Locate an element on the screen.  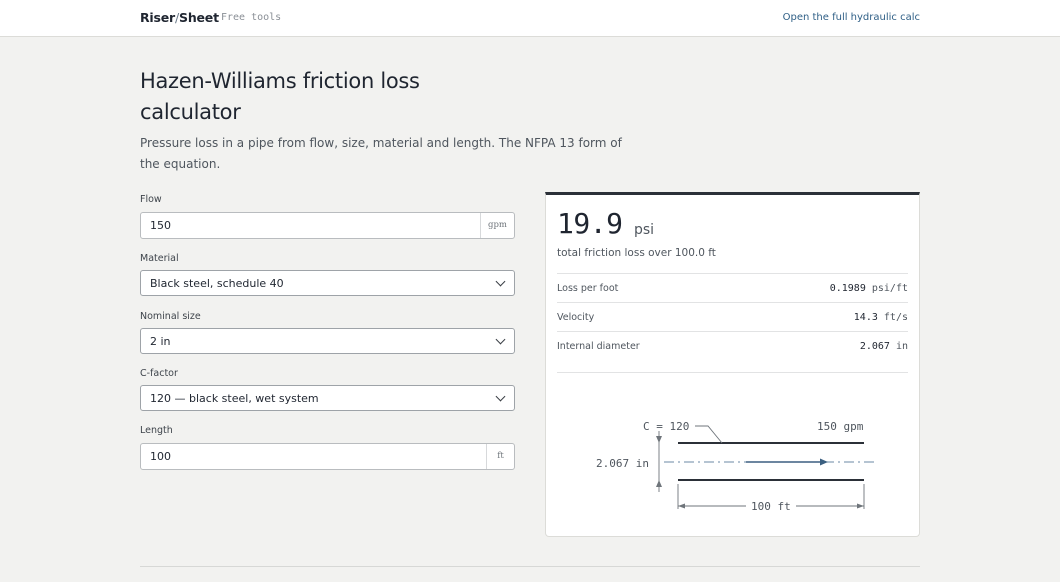
pipe-diagram: C = 120 150 gpm 2.067 in 100 ft is located at coordinates (736, 466).